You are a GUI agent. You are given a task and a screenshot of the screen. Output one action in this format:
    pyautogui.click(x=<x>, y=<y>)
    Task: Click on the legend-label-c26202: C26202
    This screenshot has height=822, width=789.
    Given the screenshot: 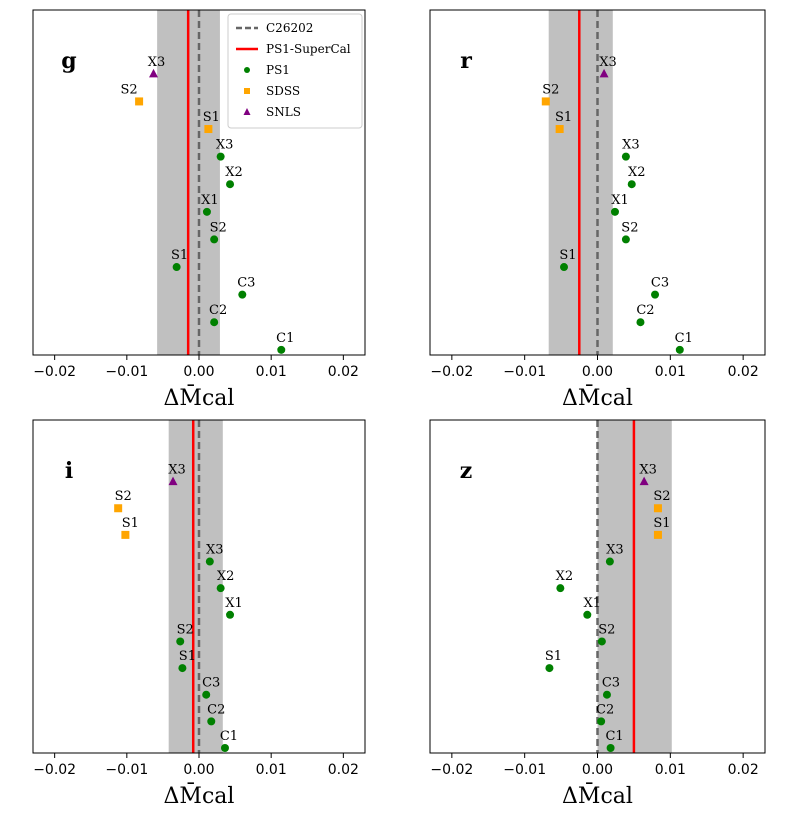 What is the action you would take?
    pyautogui.click(x=289, y=28)
    